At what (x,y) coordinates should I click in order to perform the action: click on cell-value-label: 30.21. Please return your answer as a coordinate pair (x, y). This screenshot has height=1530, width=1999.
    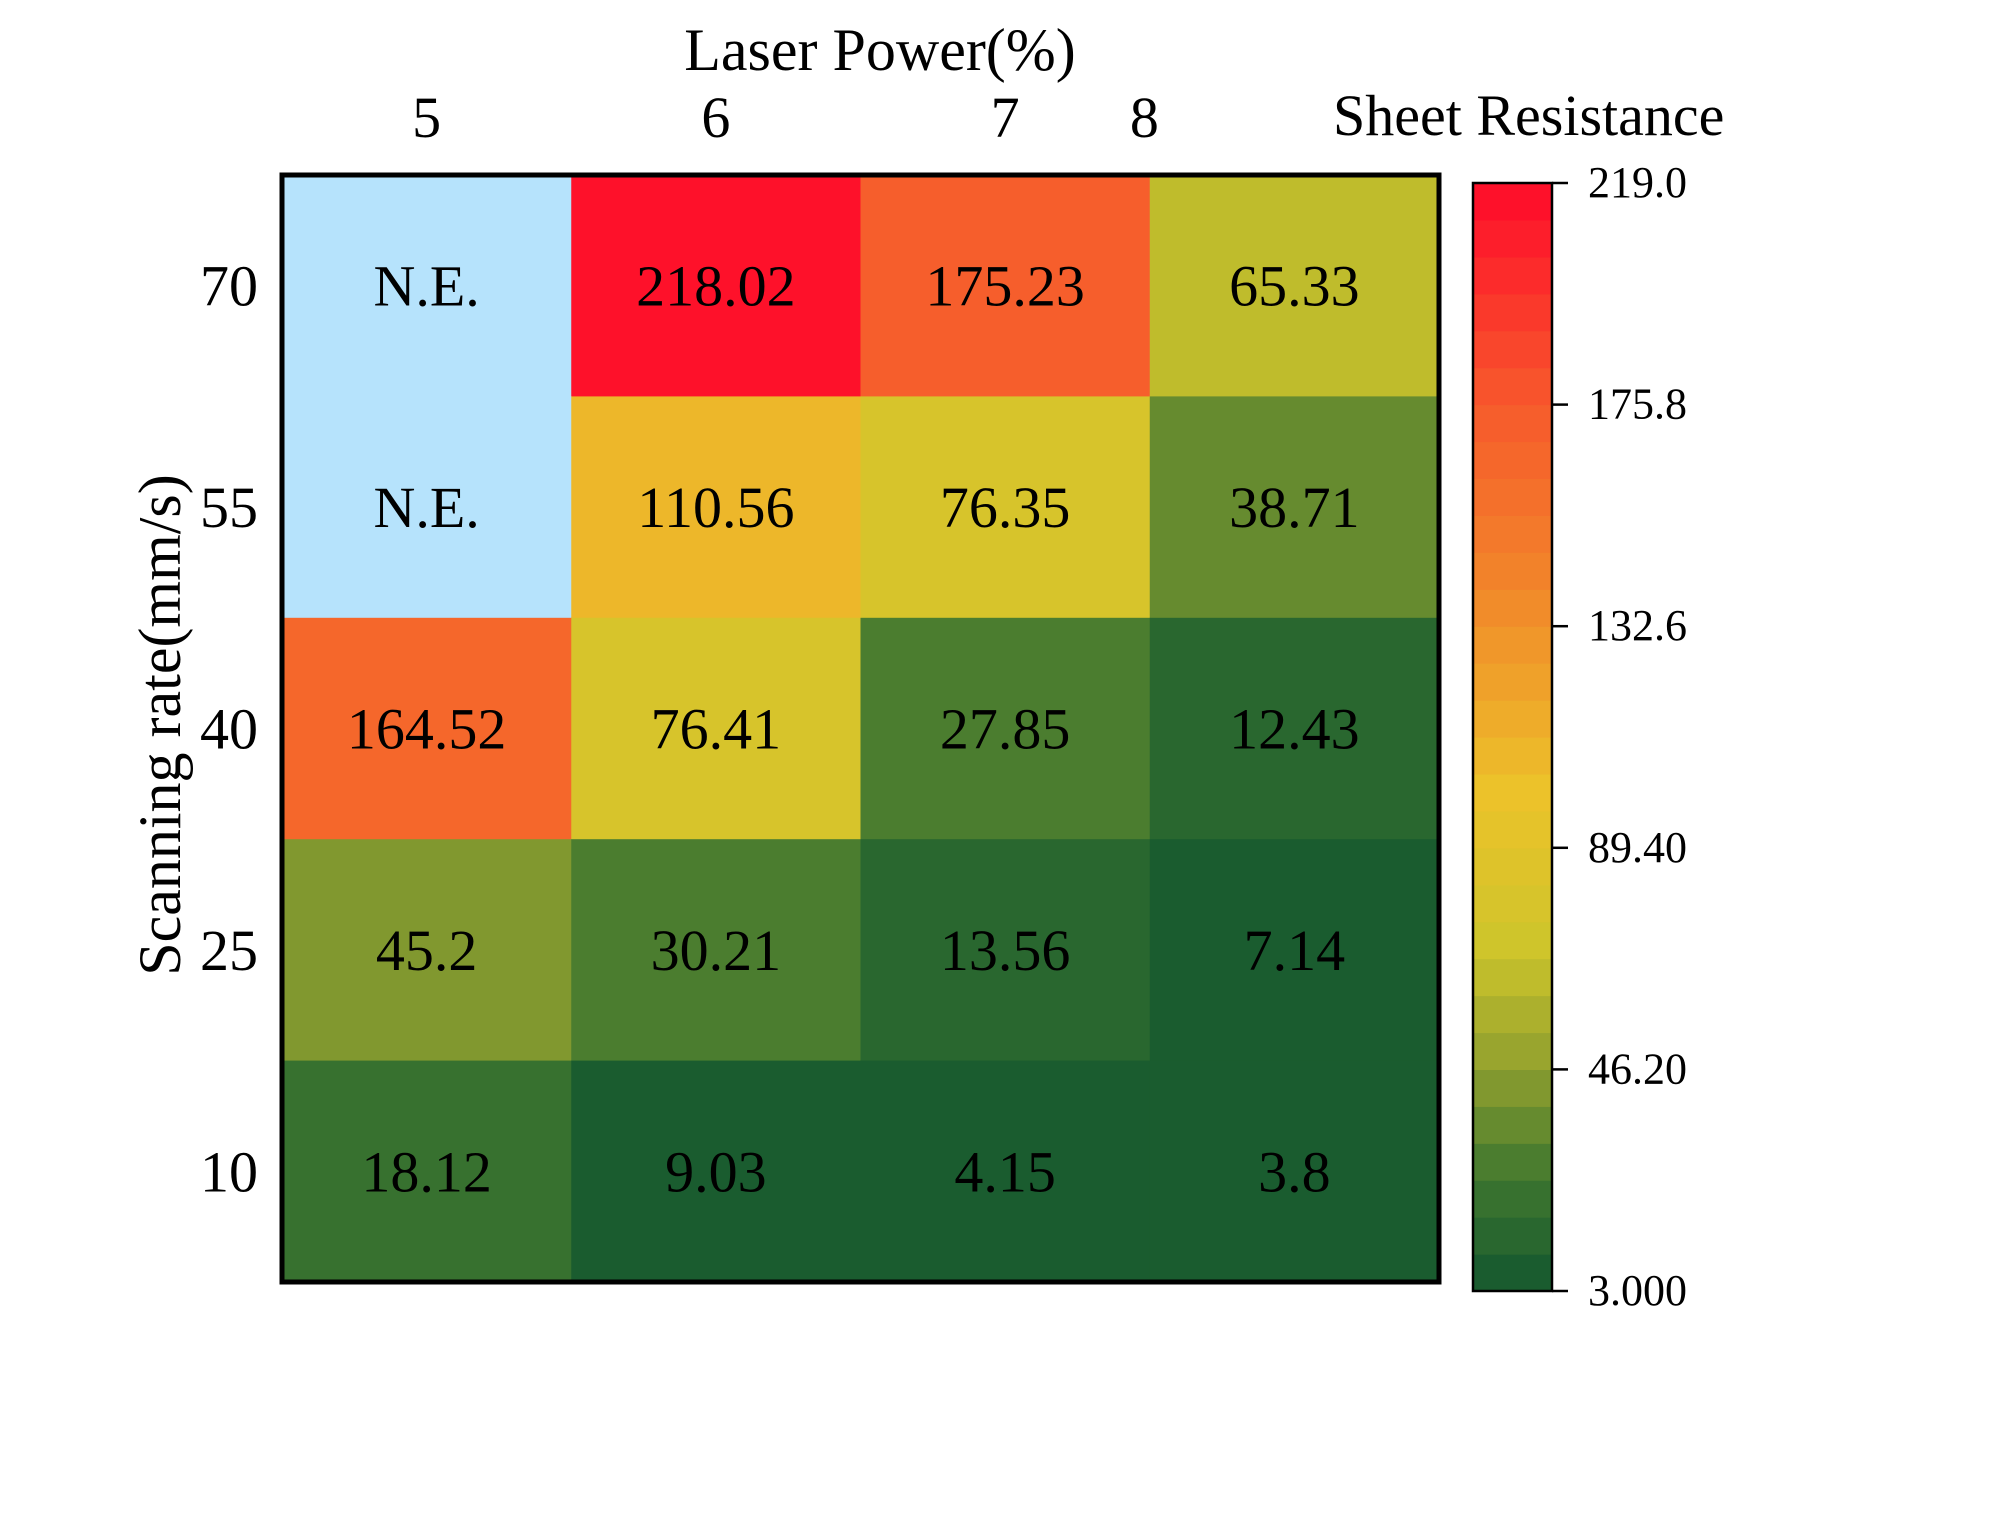
    Looking at the image, I should click on (716, 950).